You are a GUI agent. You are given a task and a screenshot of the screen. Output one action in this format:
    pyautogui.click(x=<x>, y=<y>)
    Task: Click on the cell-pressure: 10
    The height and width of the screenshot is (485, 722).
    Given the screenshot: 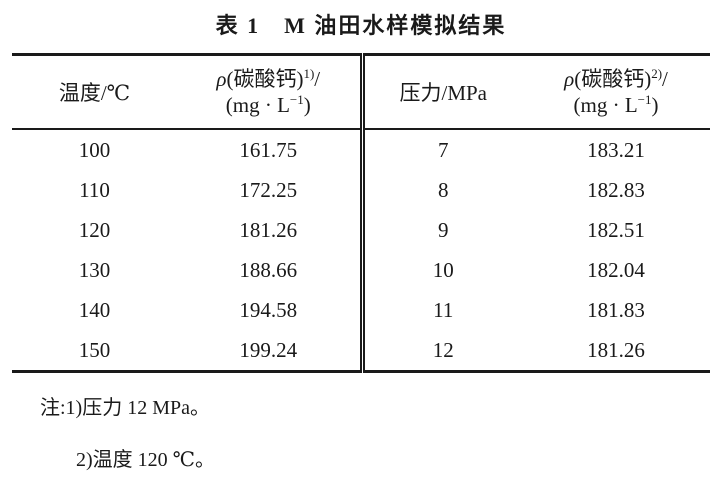 What is the action you would take?
    pyautogui.click(x=440, y=270)
    